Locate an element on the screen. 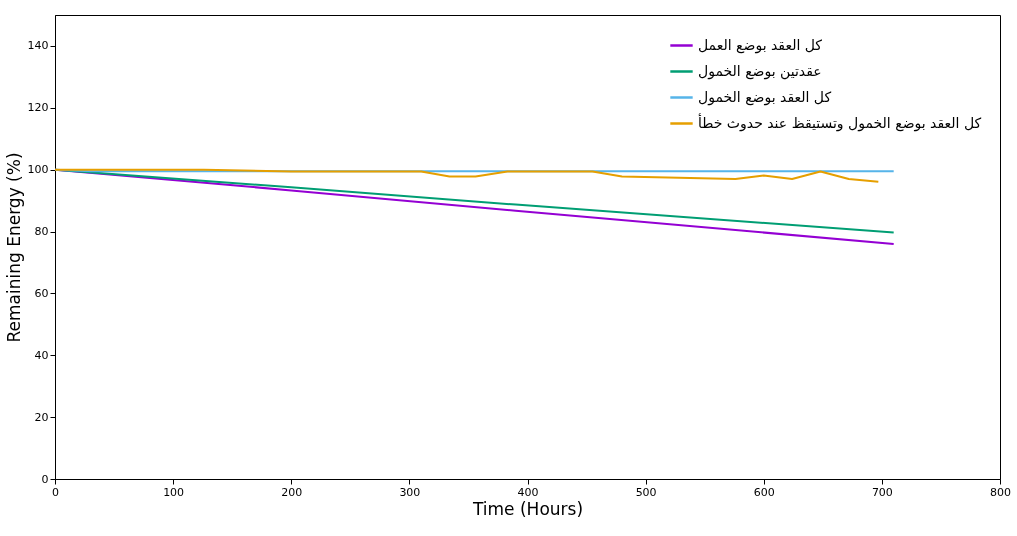 The width and height of the screenshot is (1017, 536). x-tick-label: 200 is located at coordinates (292, 492).